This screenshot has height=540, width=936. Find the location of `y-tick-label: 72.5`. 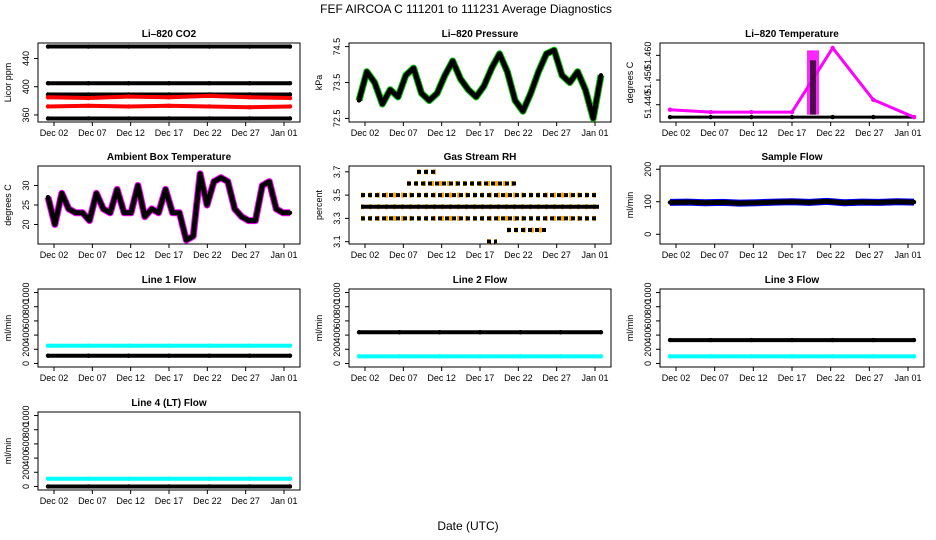

y-tick-label: 72.5 is located at coordinates (337, 119).